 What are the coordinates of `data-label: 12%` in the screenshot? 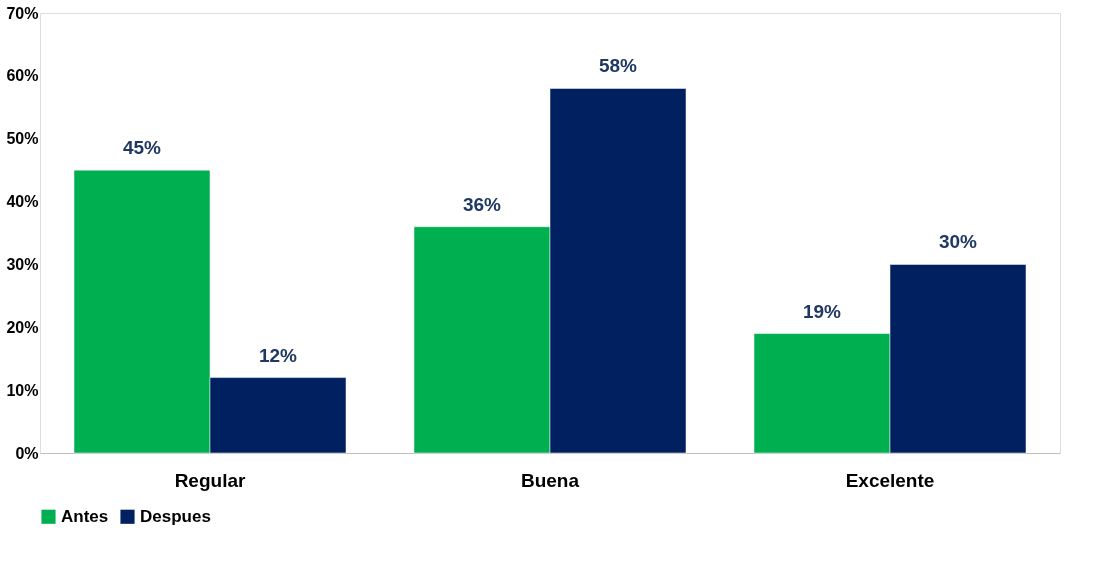 It's located at (278, 355).